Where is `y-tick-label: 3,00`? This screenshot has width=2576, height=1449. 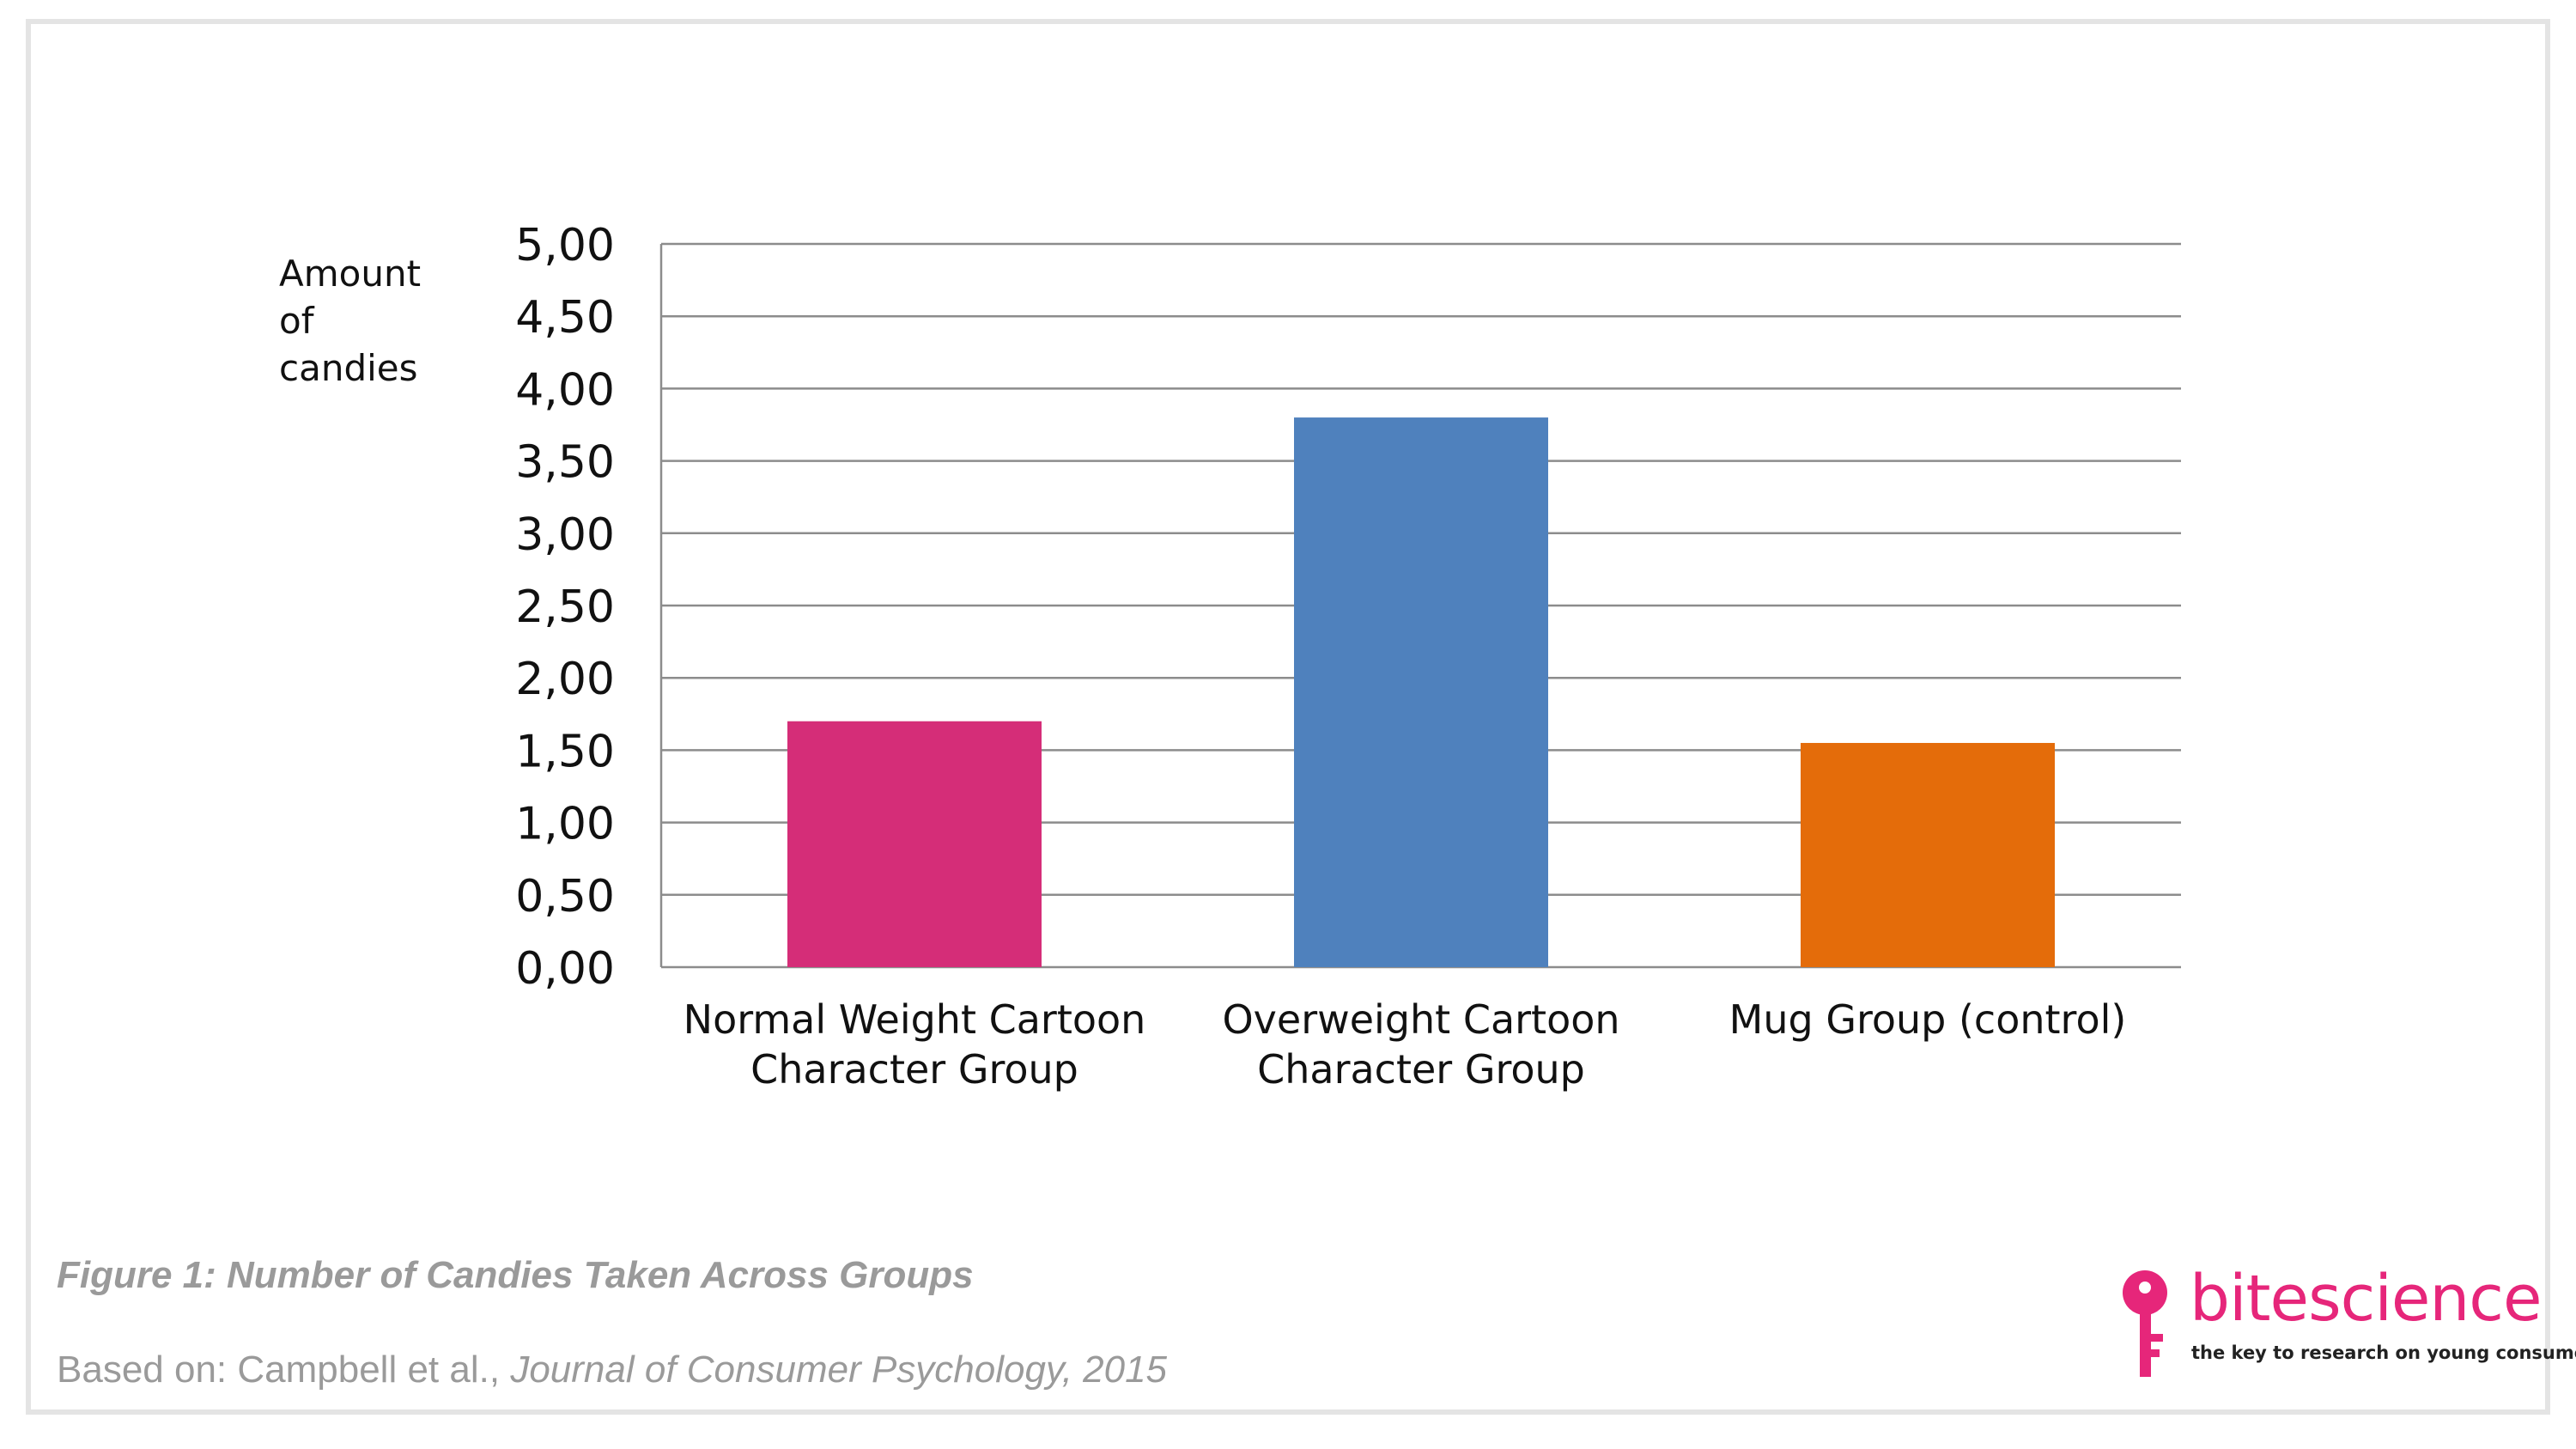
y-tick-label: 3,00 is located at coordinates (565, 535).